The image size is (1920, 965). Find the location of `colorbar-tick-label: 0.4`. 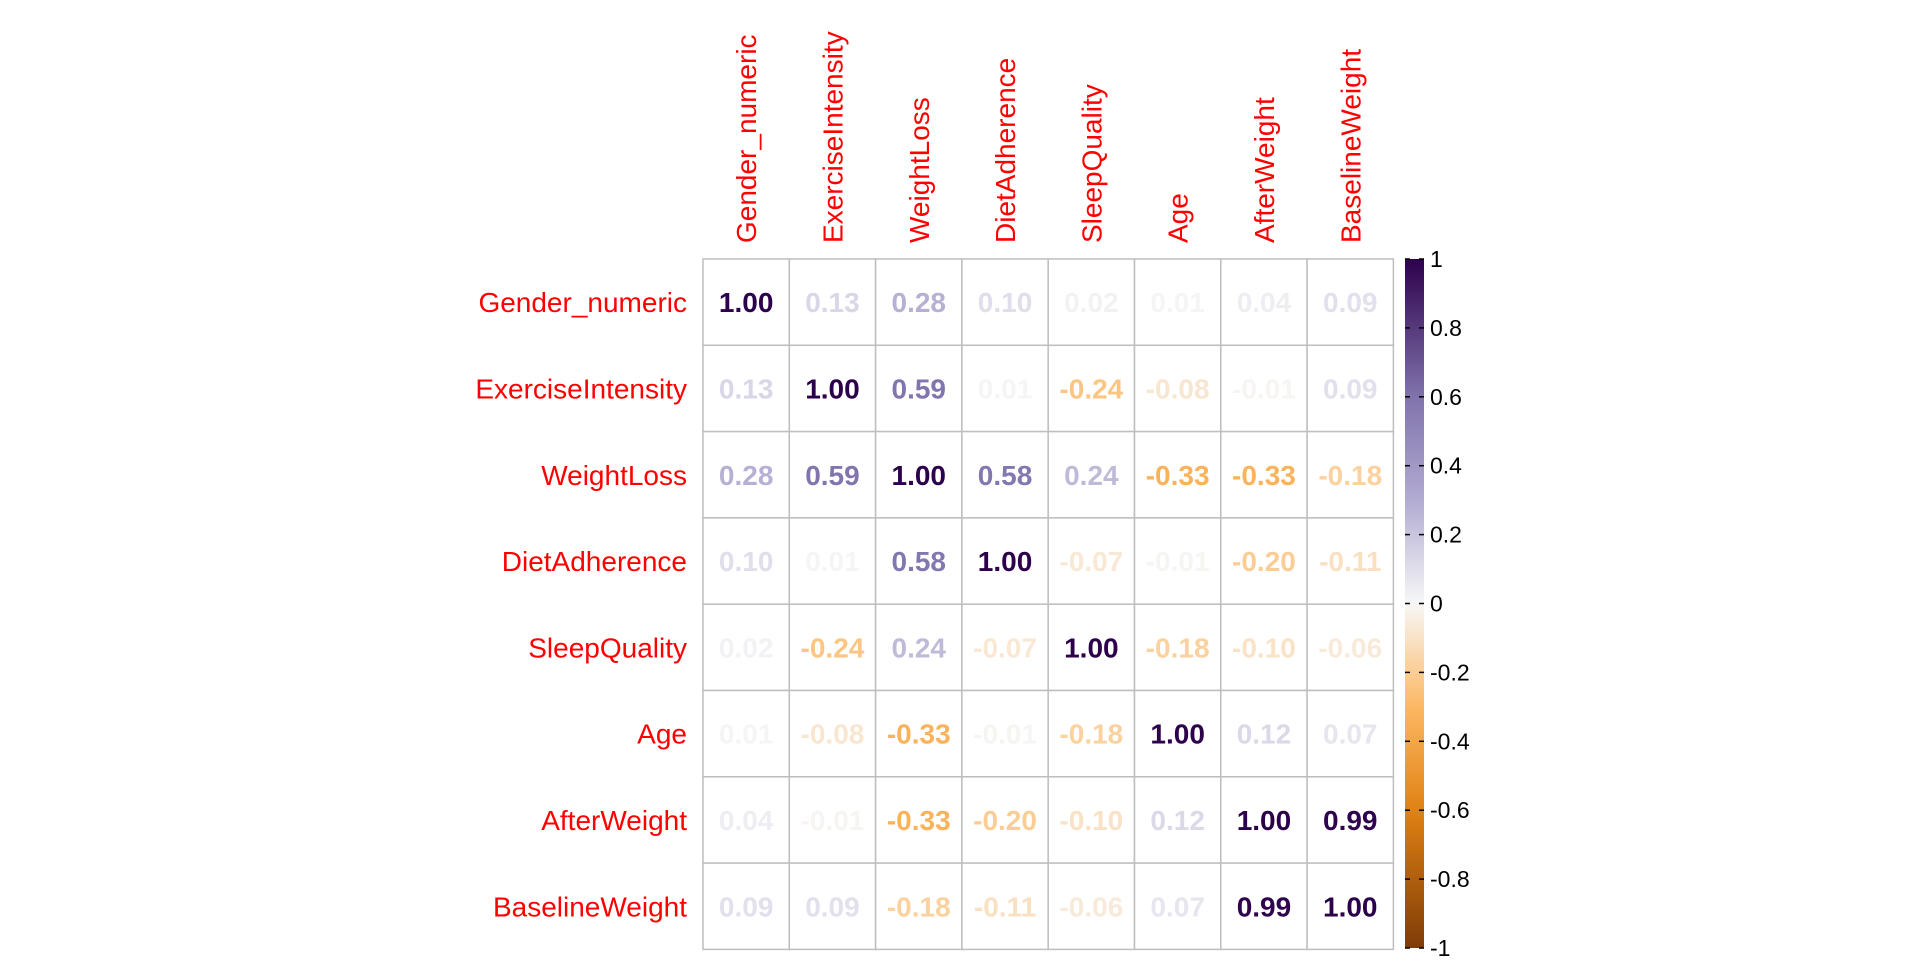

colorbar-tick-label: 0.4 is located at coordinates (1446, 466).